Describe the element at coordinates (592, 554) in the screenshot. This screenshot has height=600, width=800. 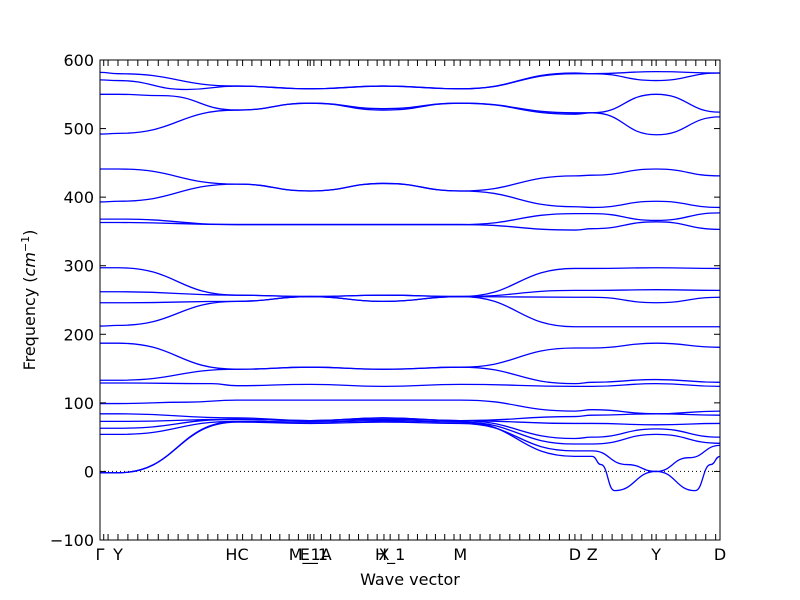
I see `x-tick-label: Z` at that location.